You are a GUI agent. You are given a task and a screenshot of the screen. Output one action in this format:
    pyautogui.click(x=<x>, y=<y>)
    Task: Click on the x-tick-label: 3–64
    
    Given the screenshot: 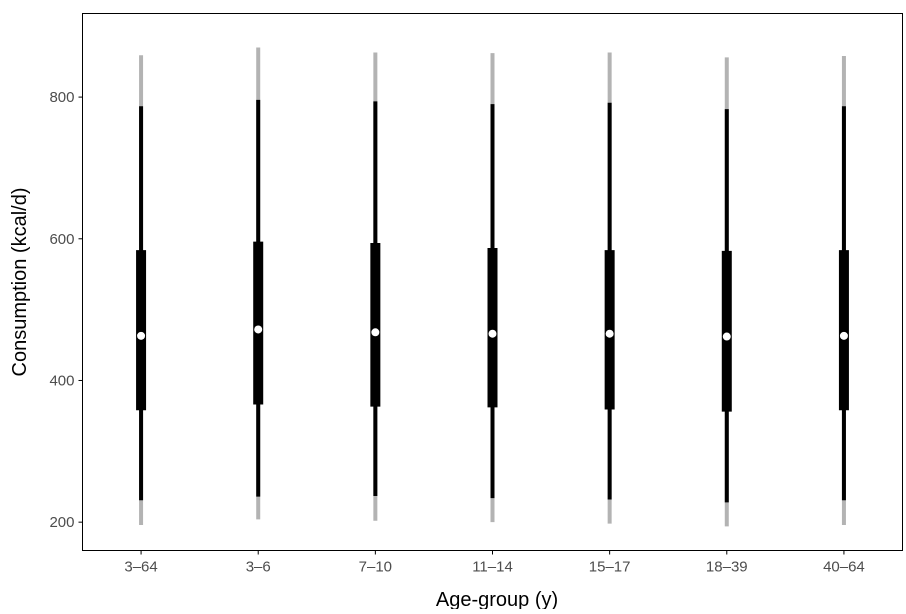 What is the action you would take?
    pyautogui.click(x=140, y=567)
    